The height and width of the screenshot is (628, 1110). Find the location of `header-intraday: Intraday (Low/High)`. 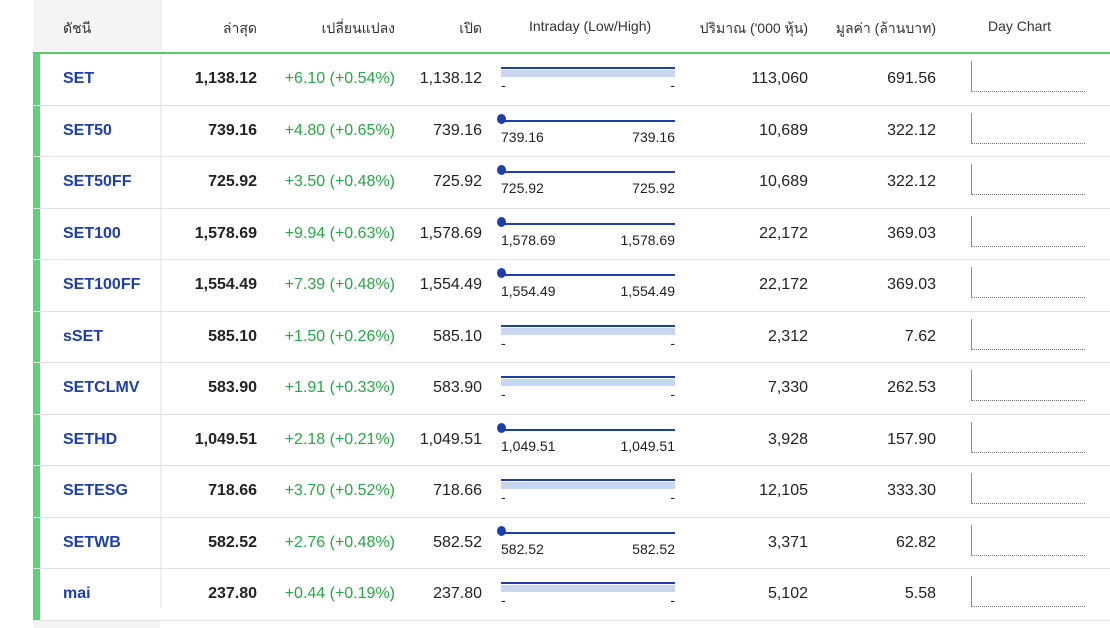

header-intraday: Intraday (Low/High) is located at coordinates (590, 26).